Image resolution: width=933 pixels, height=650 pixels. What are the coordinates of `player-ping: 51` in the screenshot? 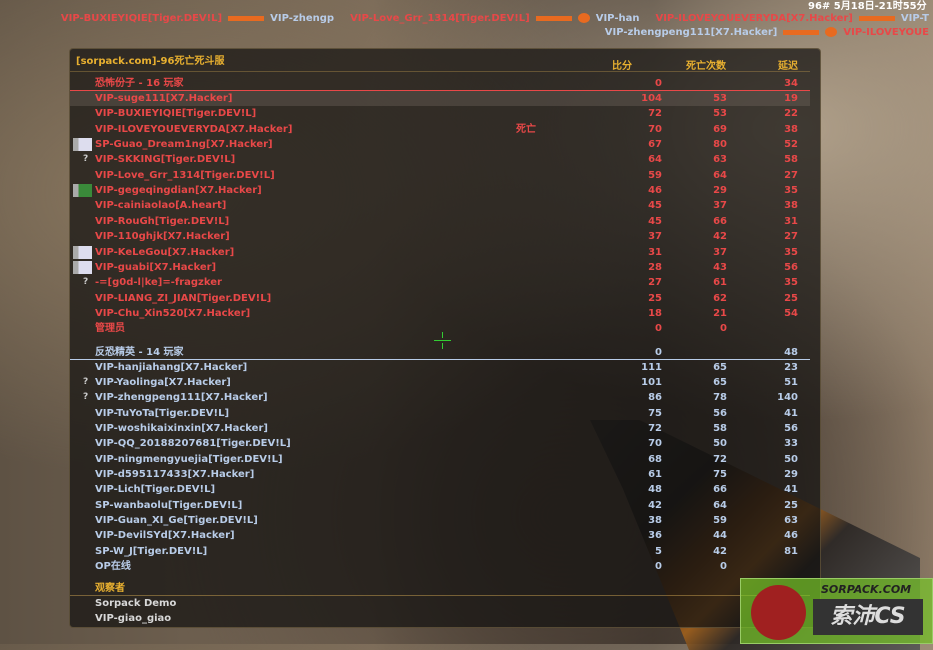 It's located at (791, 382).